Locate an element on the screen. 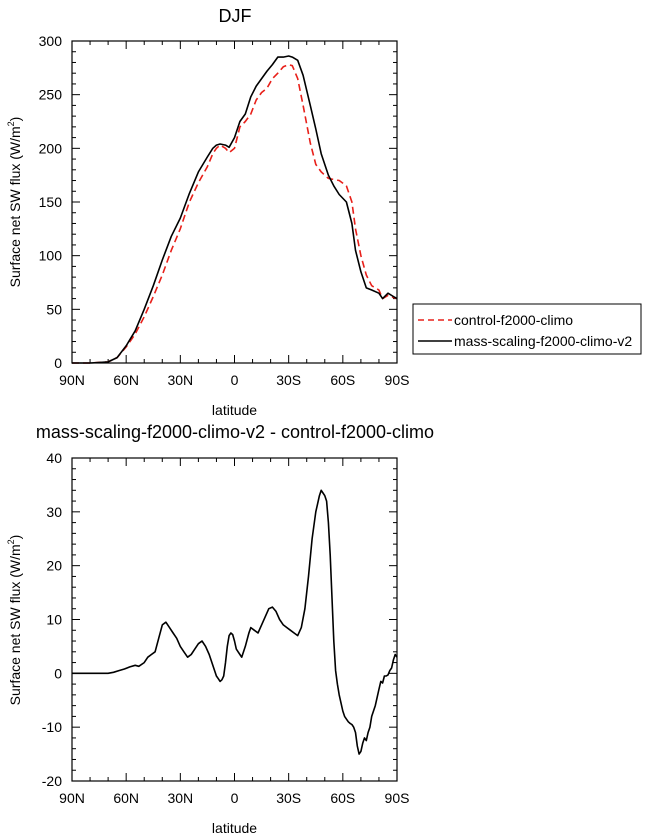  y-tick-label: 250 is located at coordinates (51, 95).